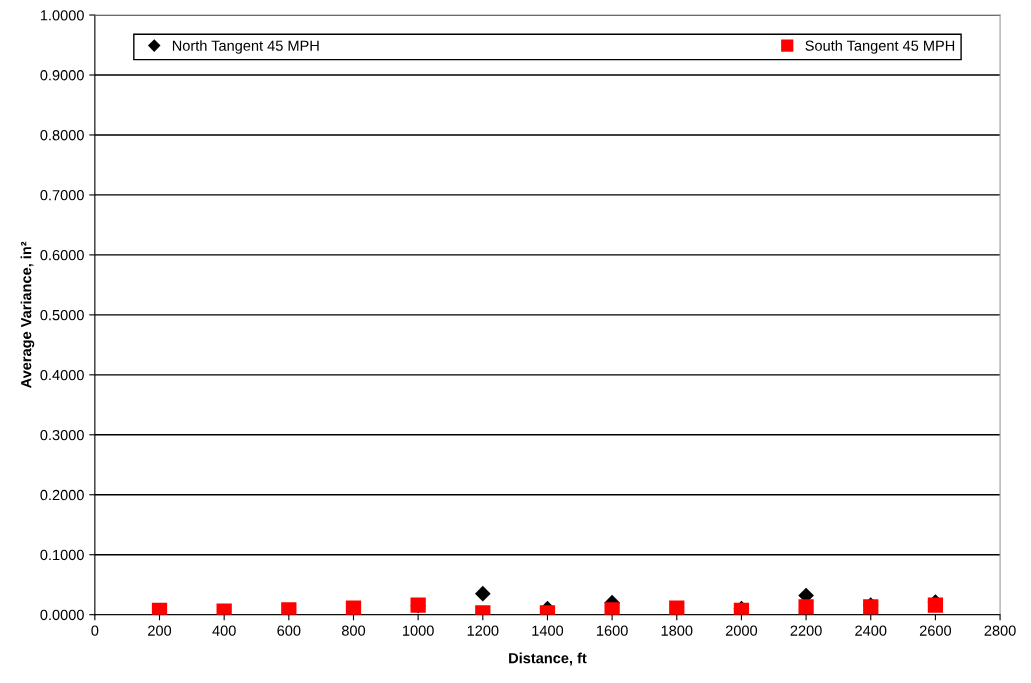 Image resolution: width=1031 pixels, height=683 pixels. I want to click on y-tick-label: 0.1000, so click(62, 555).